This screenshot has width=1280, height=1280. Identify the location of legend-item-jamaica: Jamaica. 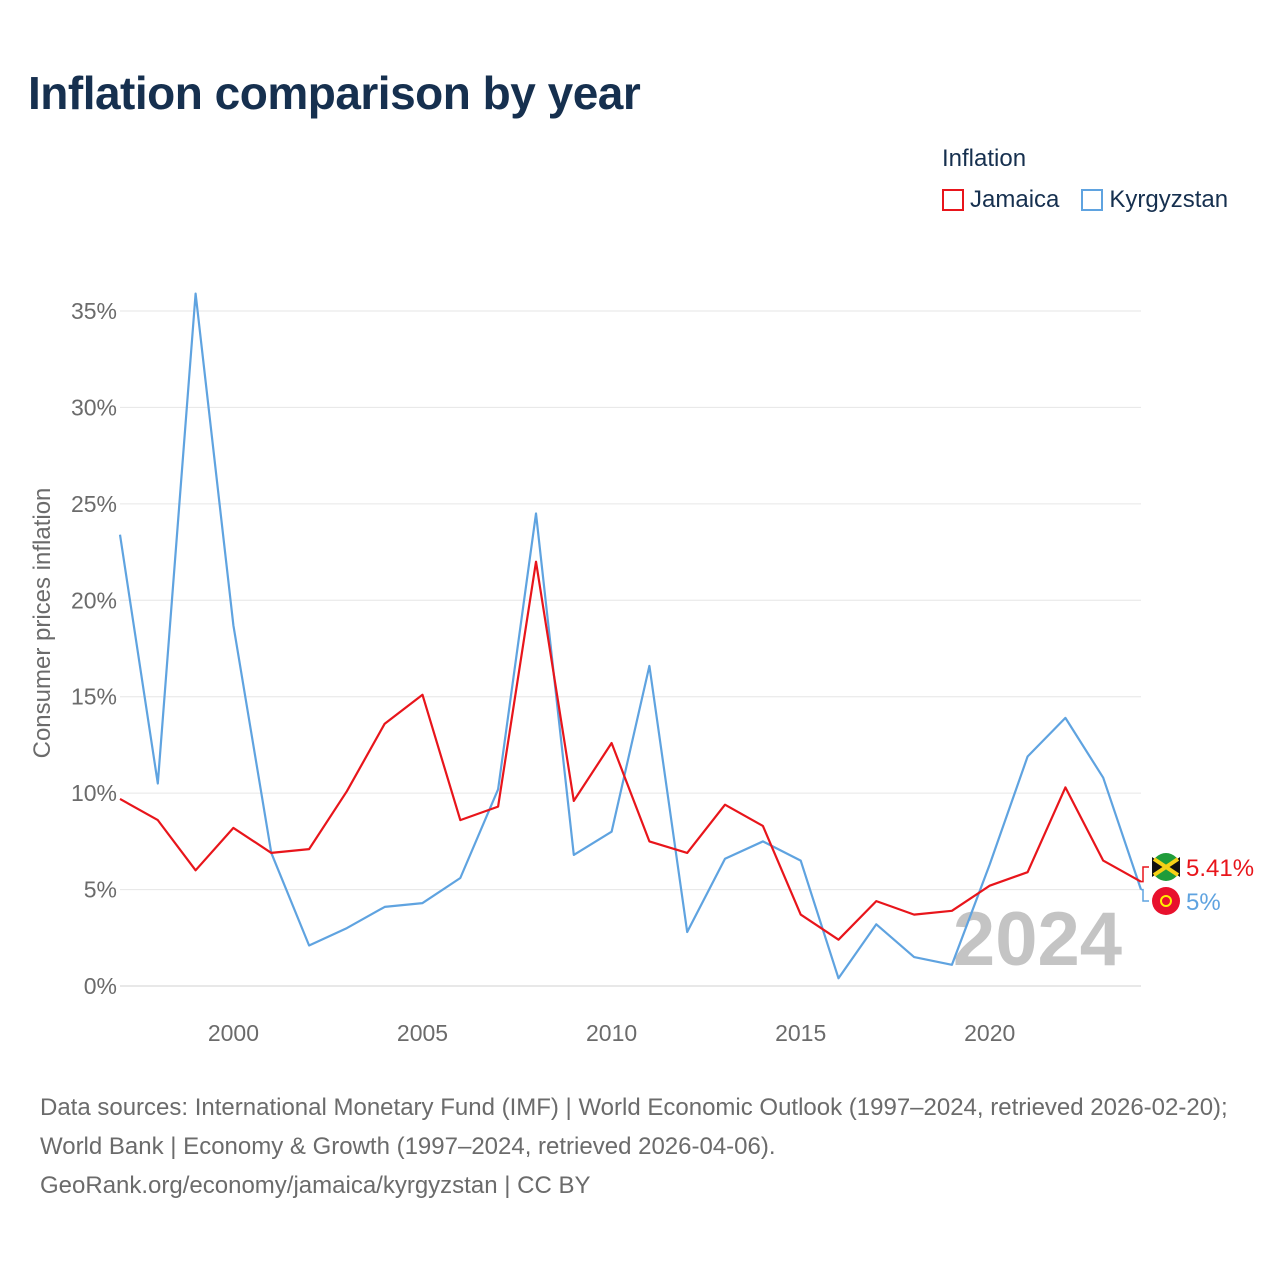
(1000, 200).